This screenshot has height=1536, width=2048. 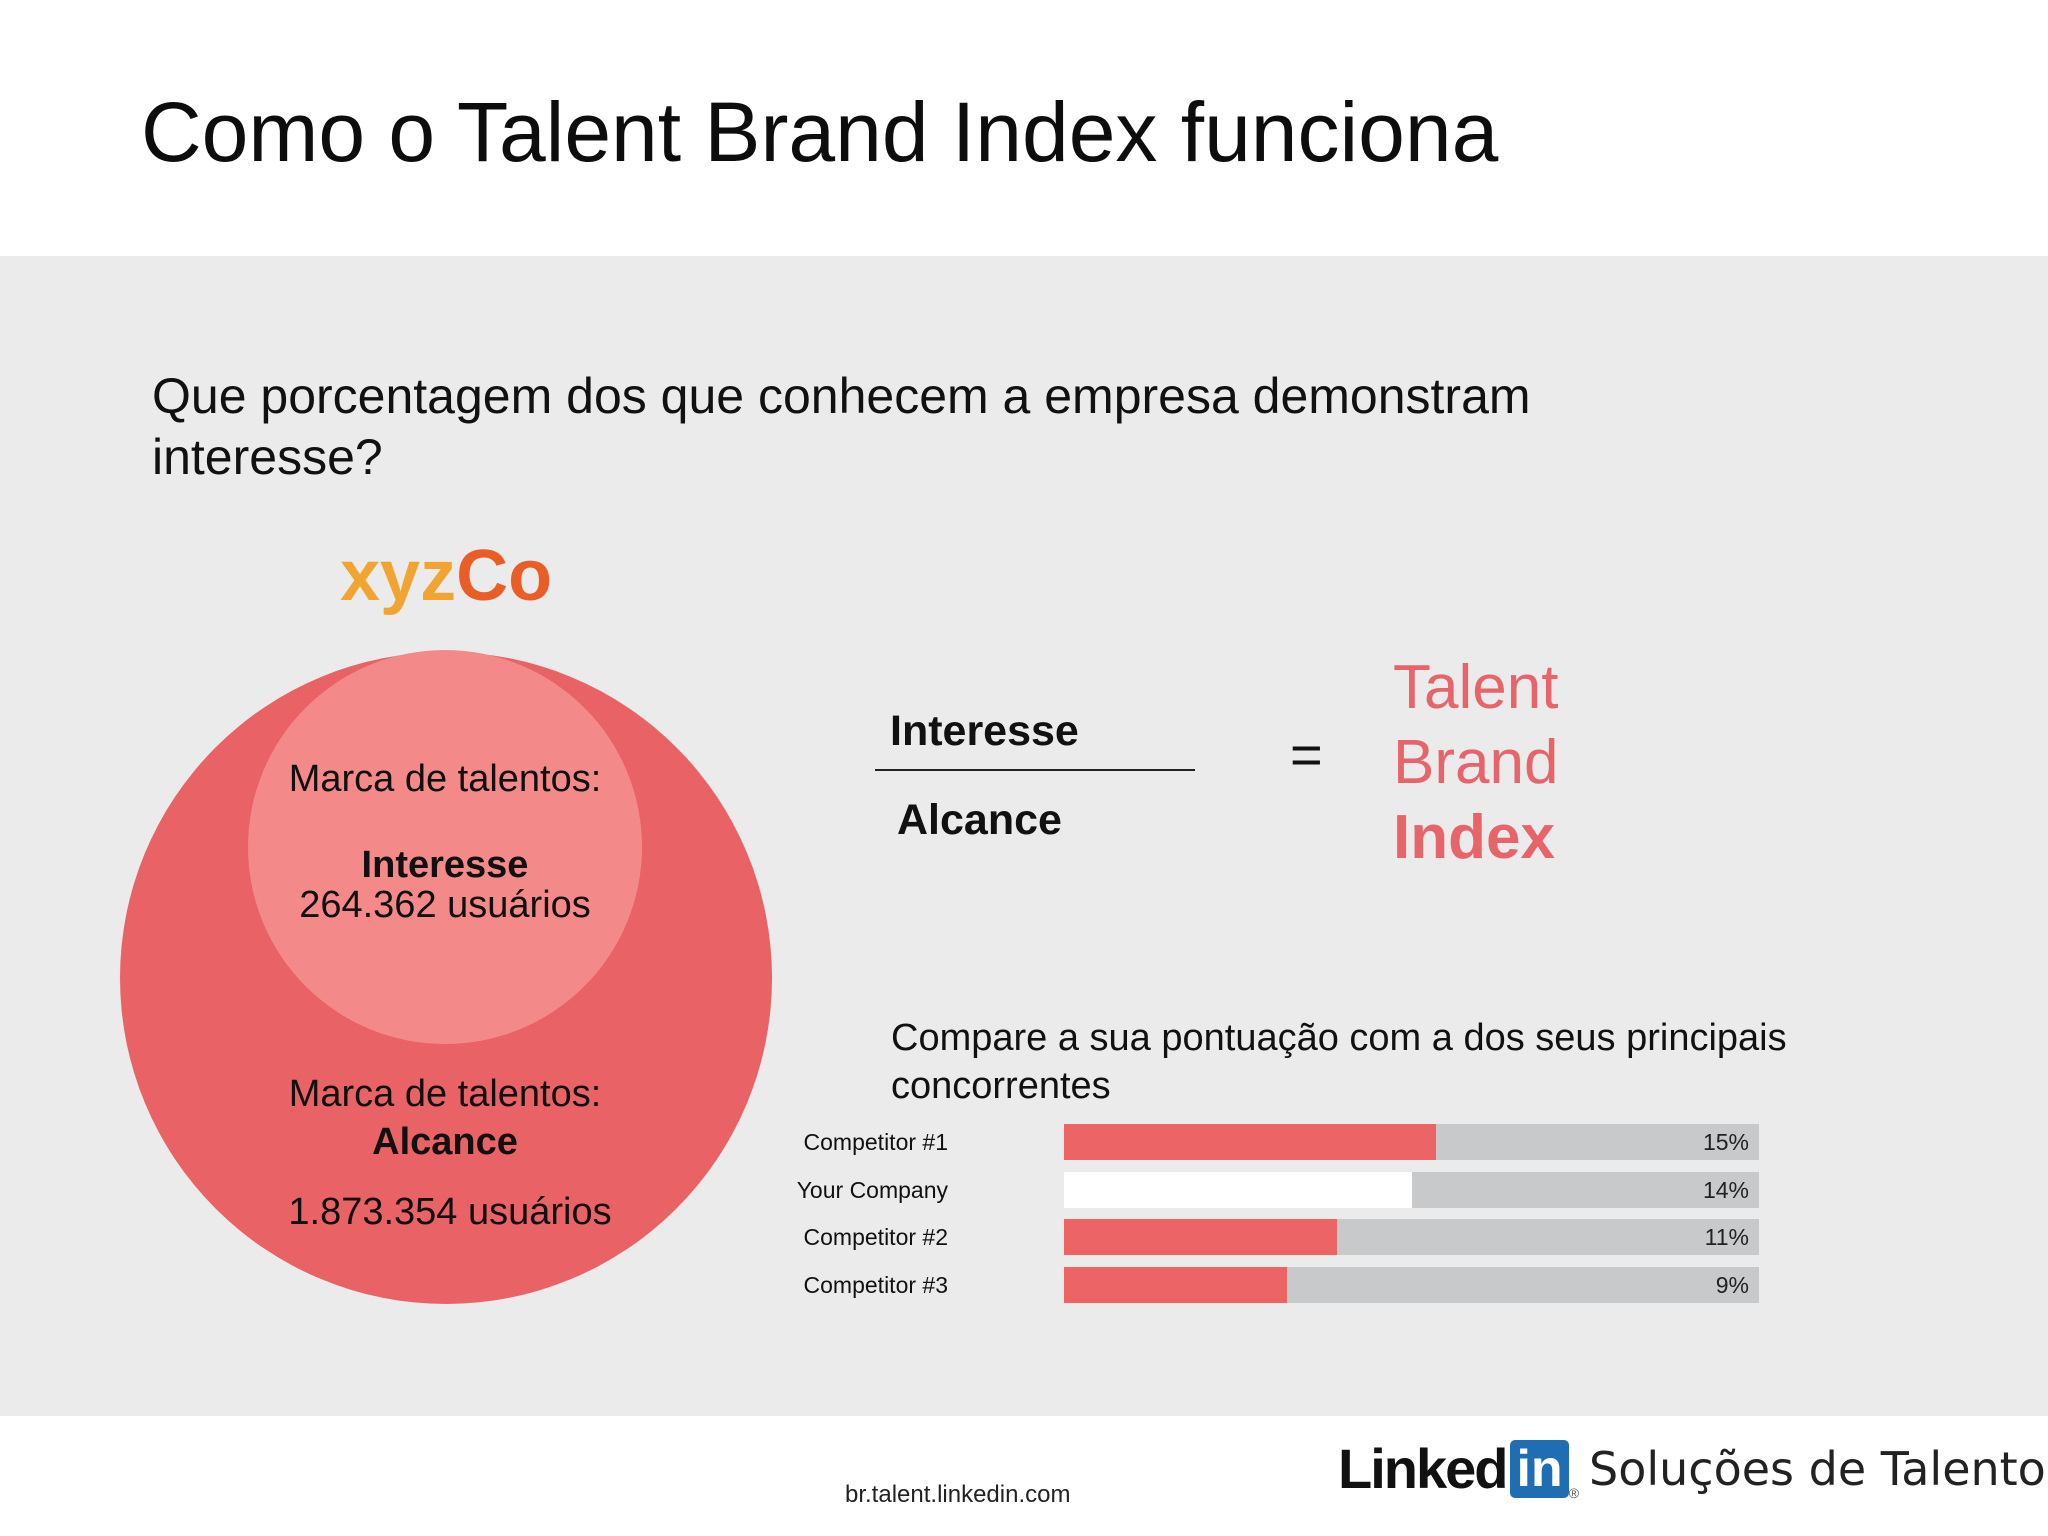 I want to click on bar-row-competitor-2: Competitor #2 11%, so click(x=1282, y=1237).